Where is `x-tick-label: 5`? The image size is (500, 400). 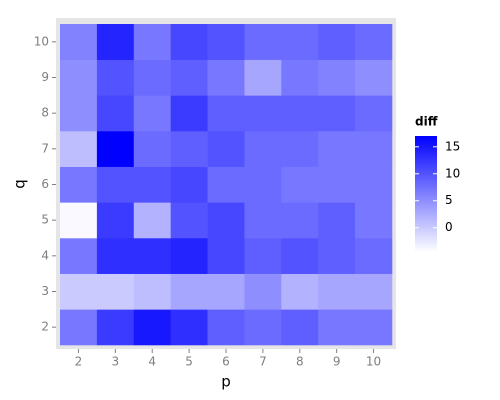 x-tick-label: 5 is located at coordinates (189, 362).